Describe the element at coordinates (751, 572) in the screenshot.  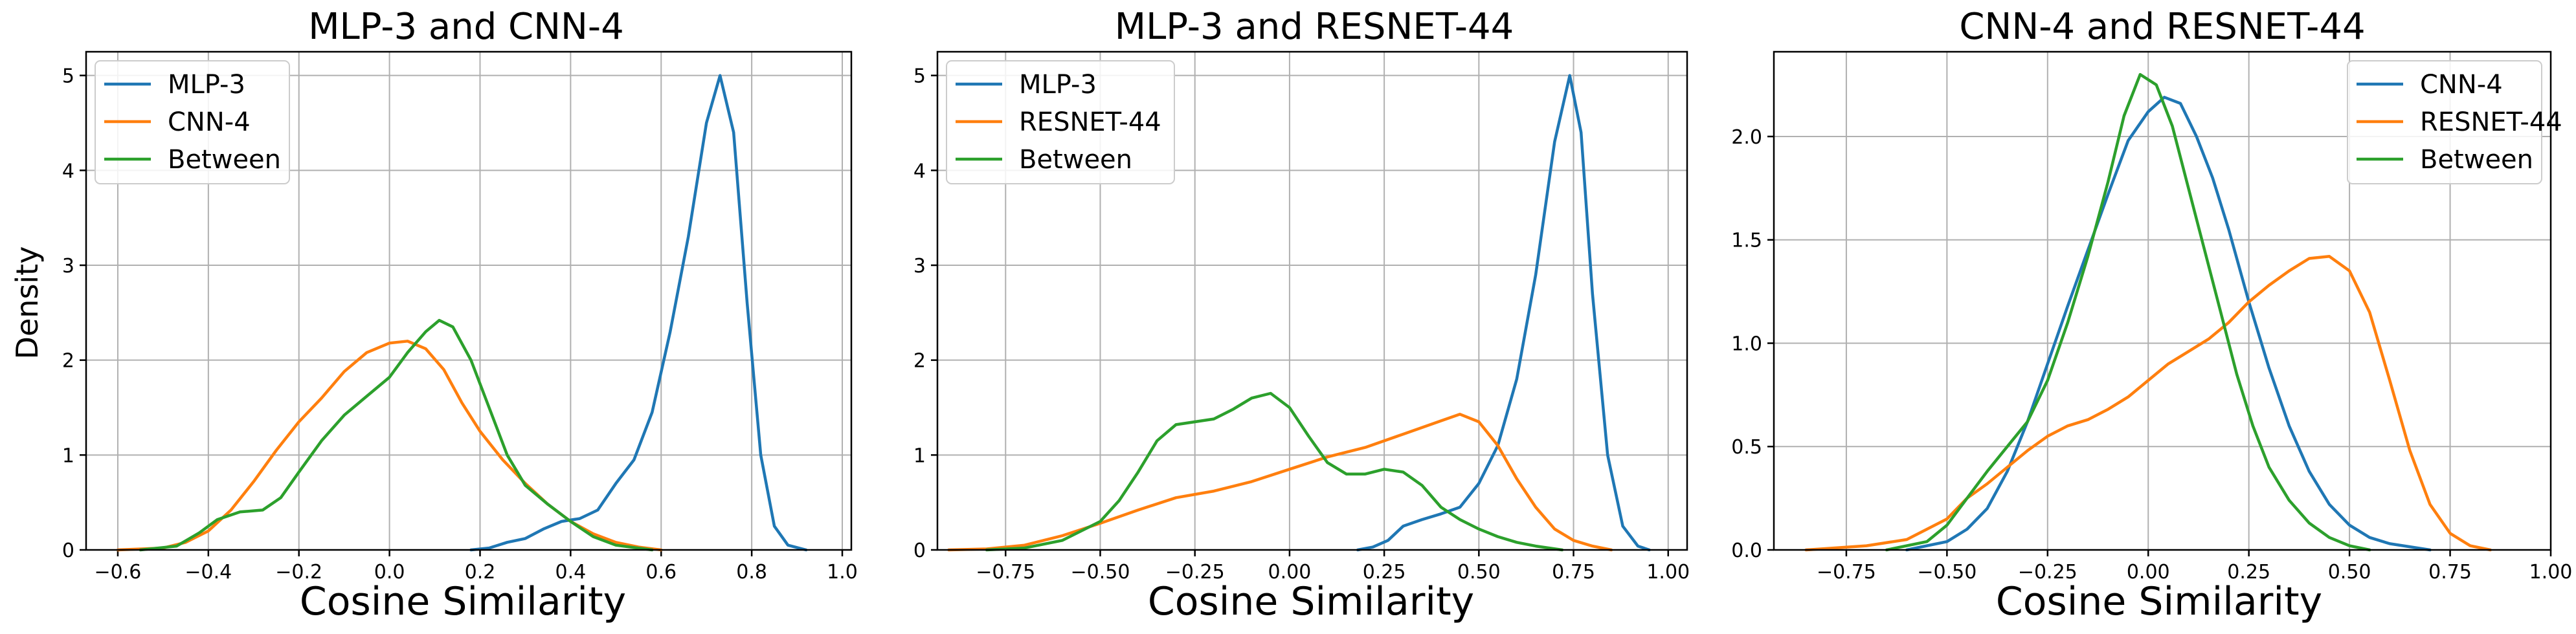
I see `x-tick-label: 0.8` at that location.